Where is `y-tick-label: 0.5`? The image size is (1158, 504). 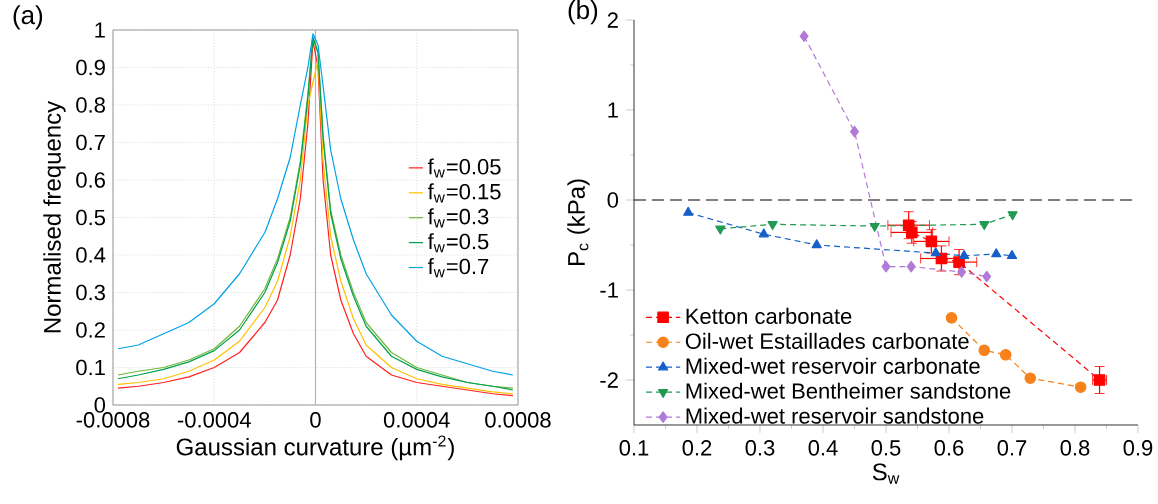
y-tick-label: 0.5 is located at coordinates (90, 217).